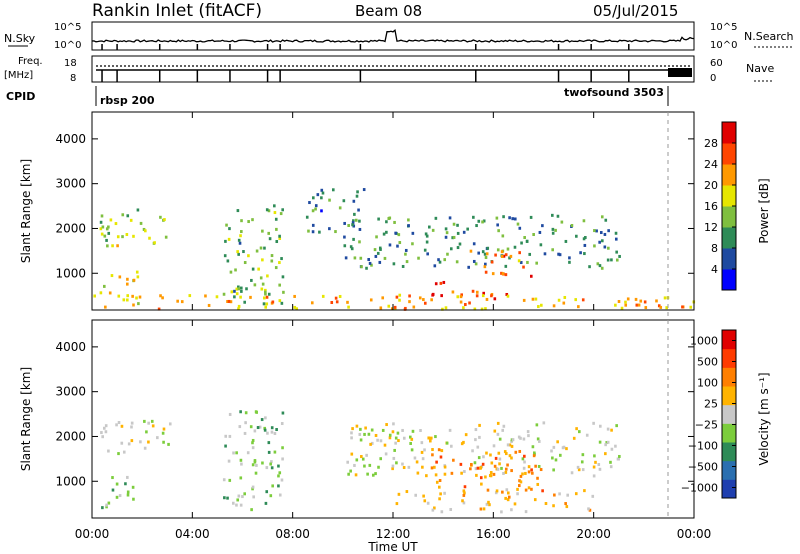  I want to click on x-tick-label: 12:00, so click(393, 534).